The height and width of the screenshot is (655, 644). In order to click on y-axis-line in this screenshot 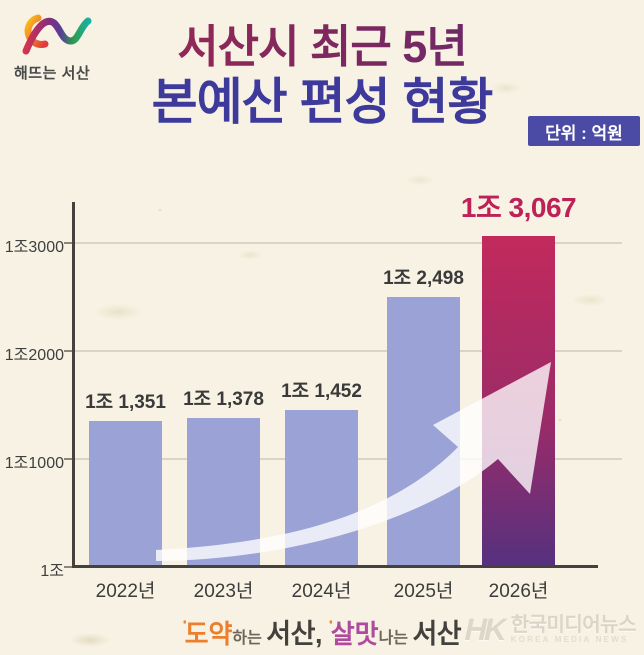, I will do `click(73, 385)`.